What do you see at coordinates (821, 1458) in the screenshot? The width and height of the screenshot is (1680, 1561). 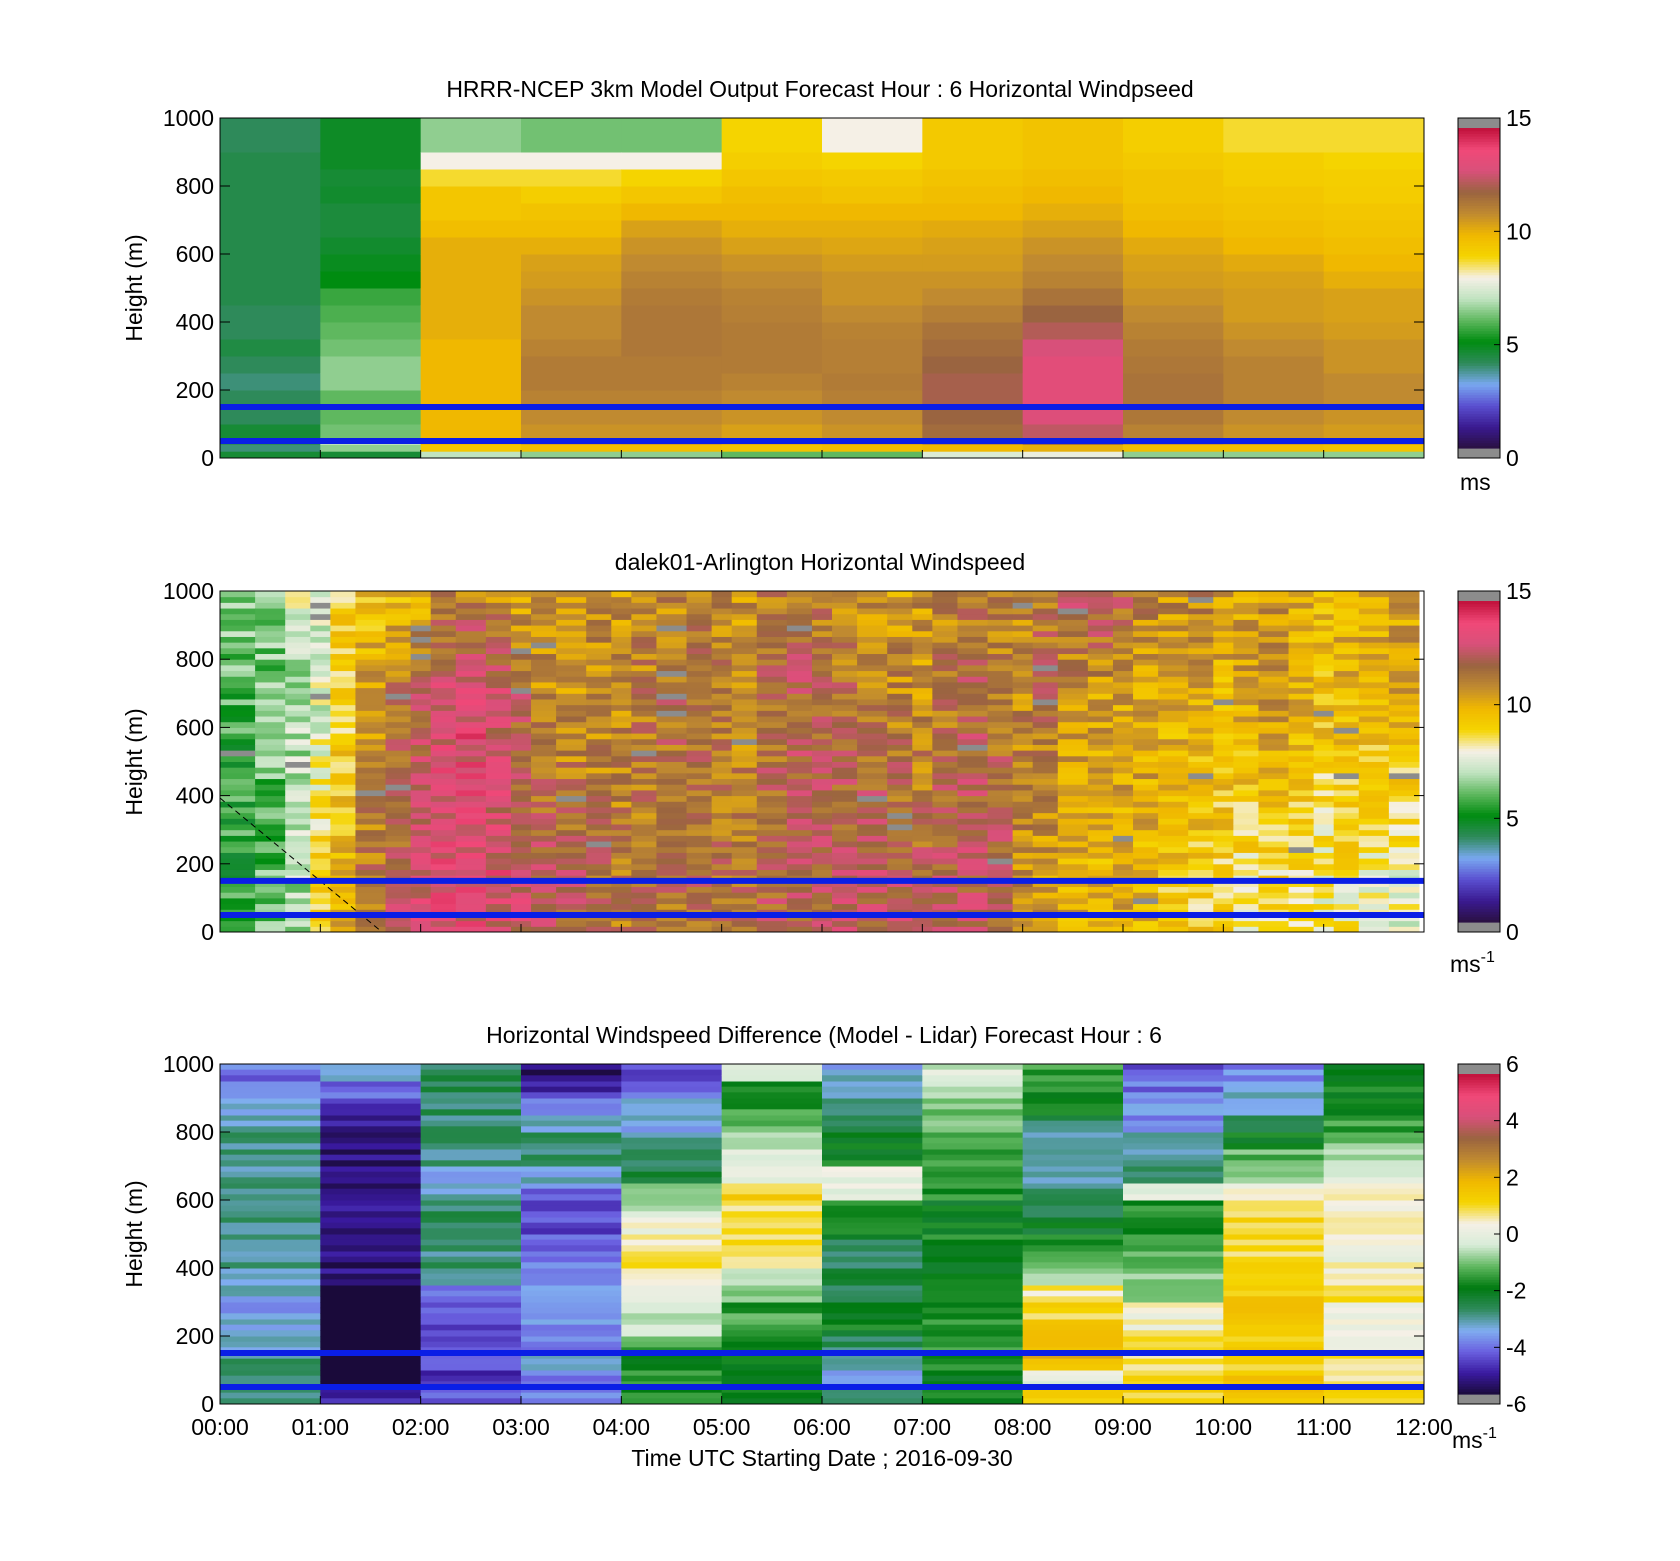 I see `panel-difference-xlabel: Time UTC Starting Date ; 2016-09-30` at bounding box center [821, 1458].